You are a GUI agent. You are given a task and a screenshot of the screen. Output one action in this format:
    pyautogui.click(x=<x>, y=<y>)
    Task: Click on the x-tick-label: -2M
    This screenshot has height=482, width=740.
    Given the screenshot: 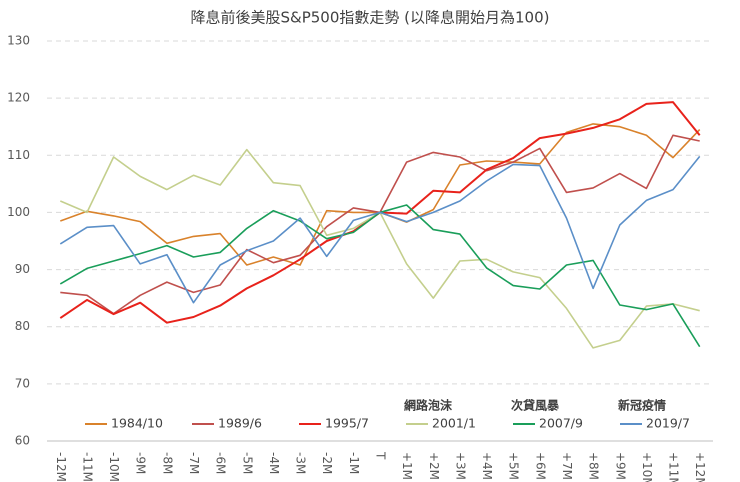 What is the action you would take?
    pyautogui.click(x=327, y=463)
    